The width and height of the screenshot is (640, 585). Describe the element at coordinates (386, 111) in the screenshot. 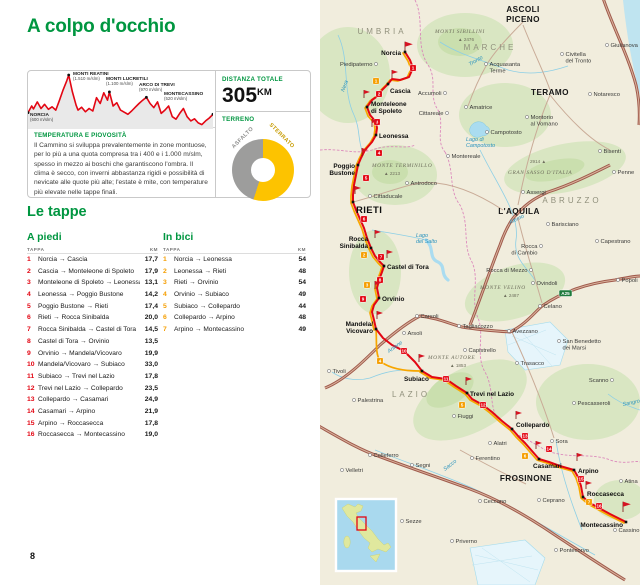

I see `stage-town-label: di Spoleto` at that location.